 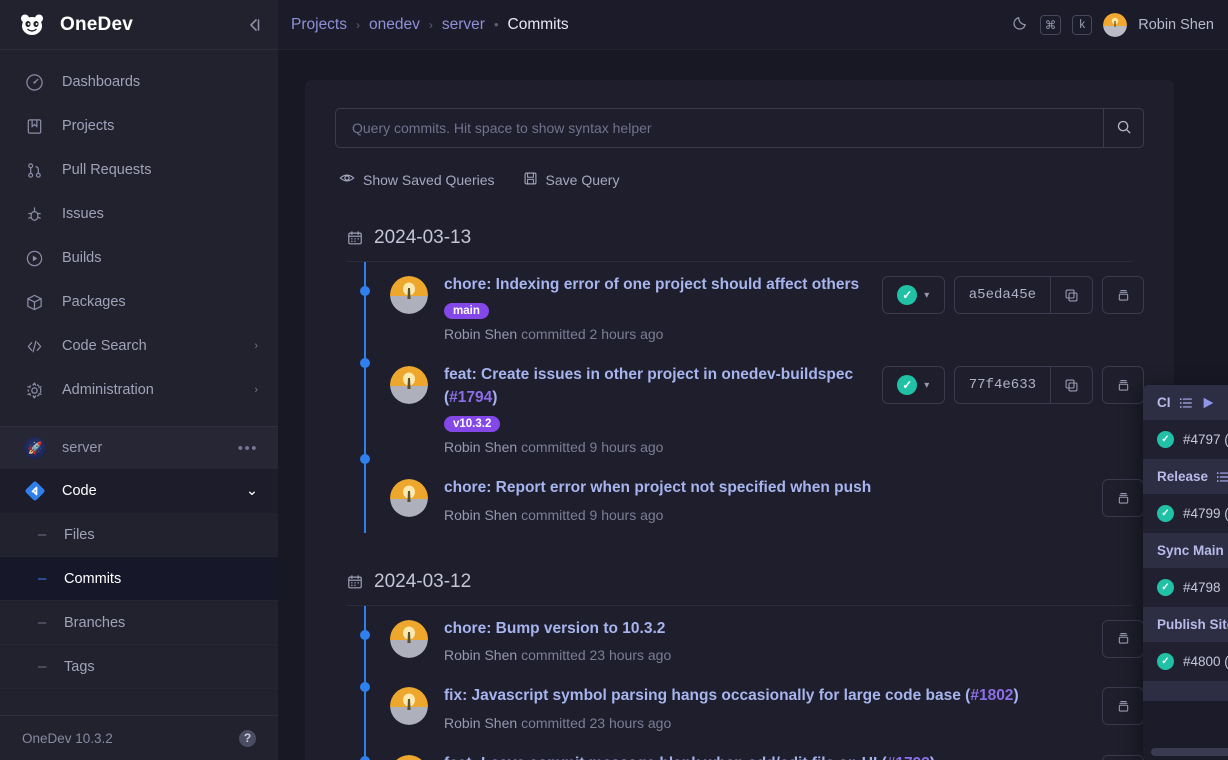 I want to click on sidebar-item-packages: Packages, so click(x=139, y=302).